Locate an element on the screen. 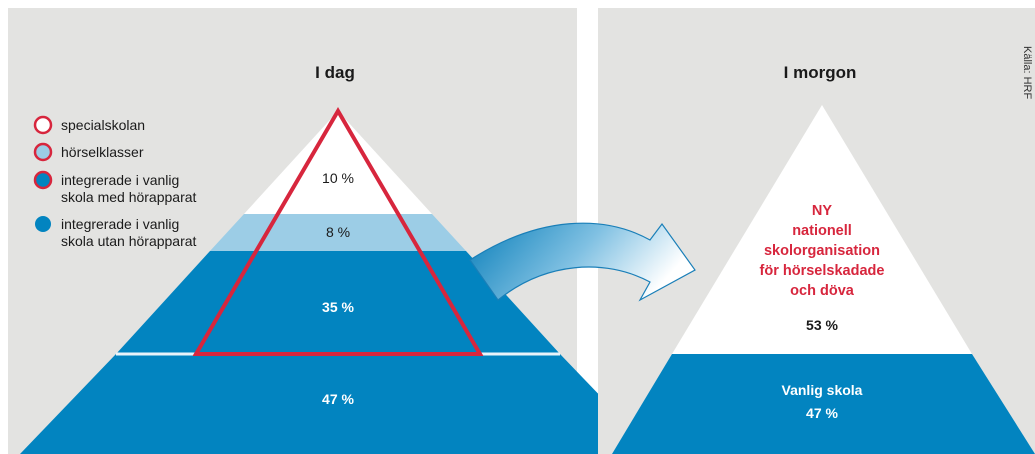 Image resolution: width=1035 pixels, height=454 pixels. pct-label-8: 8 % is located at coordinates (338, 232).